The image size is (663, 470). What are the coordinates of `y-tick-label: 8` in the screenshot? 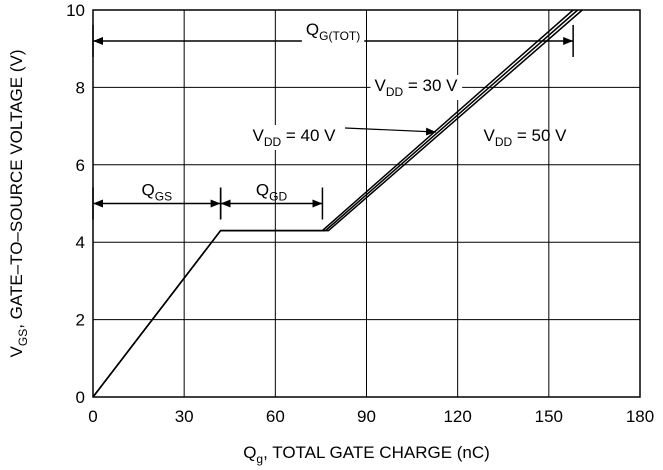 It's located at (80, 87).